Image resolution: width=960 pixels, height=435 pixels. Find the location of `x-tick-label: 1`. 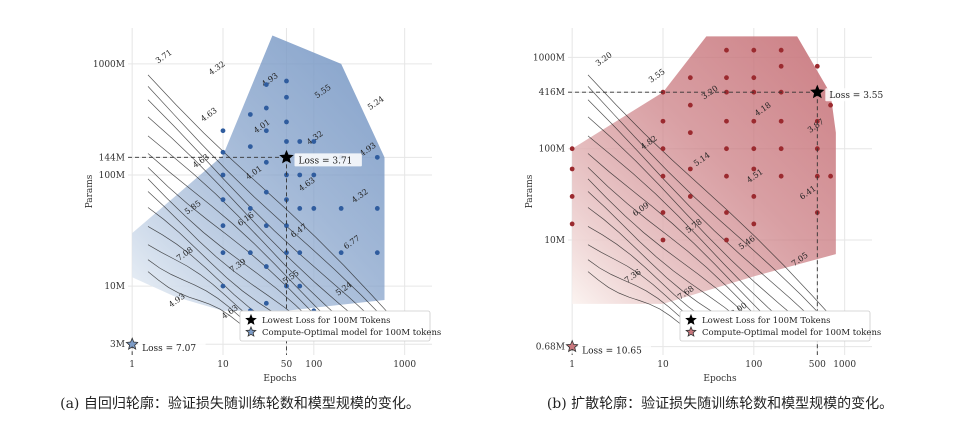

x-tick-label: 1 is located at coordinates (572, 365).